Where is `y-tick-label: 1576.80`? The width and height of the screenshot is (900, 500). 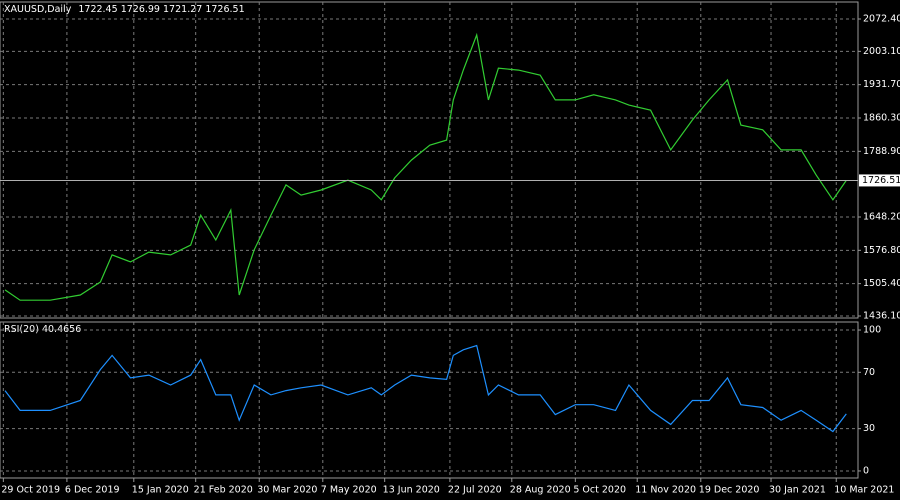
y-tick-label: 1576.80 is located at coordinates (881, 250).